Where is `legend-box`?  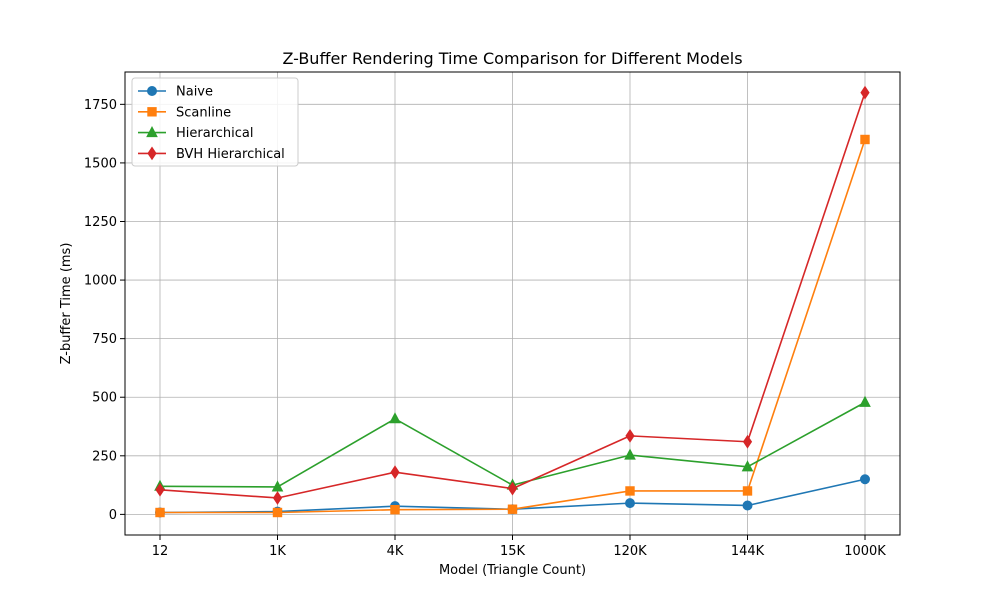
legend-box is located at coordinates (215, 122).